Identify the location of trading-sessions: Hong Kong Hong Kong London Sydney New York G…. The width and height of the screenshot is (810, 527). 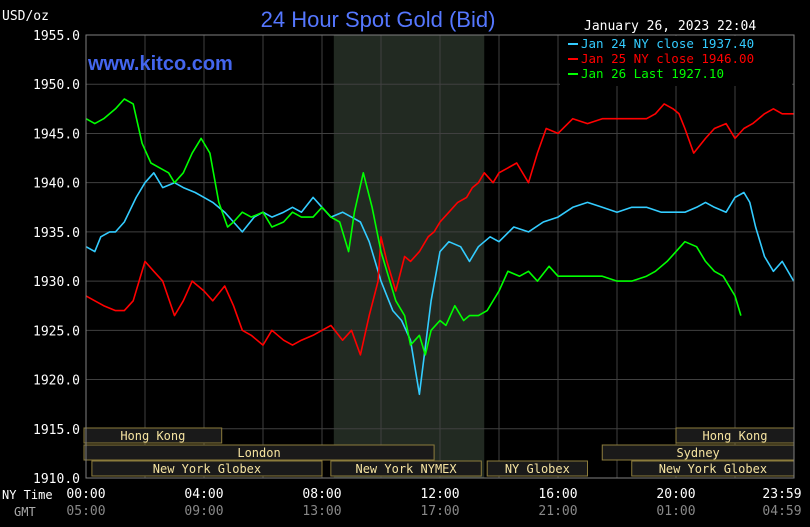
(439, 452).